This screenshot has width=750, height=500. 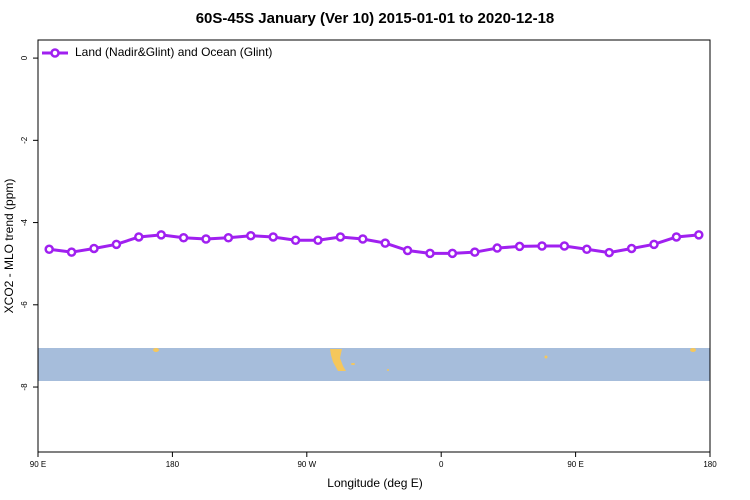 I want to click on y-tick-label: -6, so click(x=24, y=305).